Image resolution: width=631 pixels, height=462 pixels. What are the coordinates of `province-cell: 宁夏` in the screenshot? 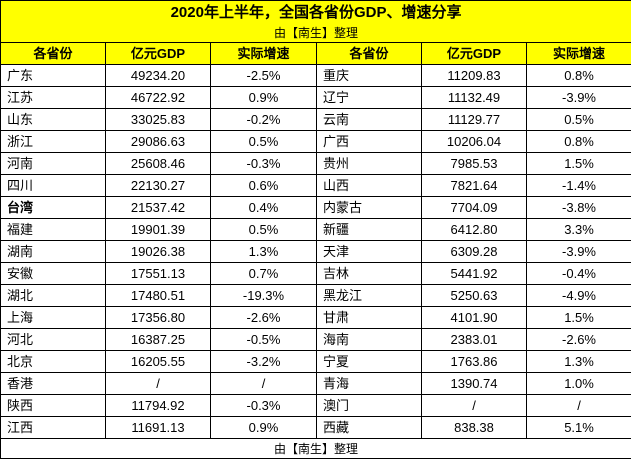 It's located at (369, 361).